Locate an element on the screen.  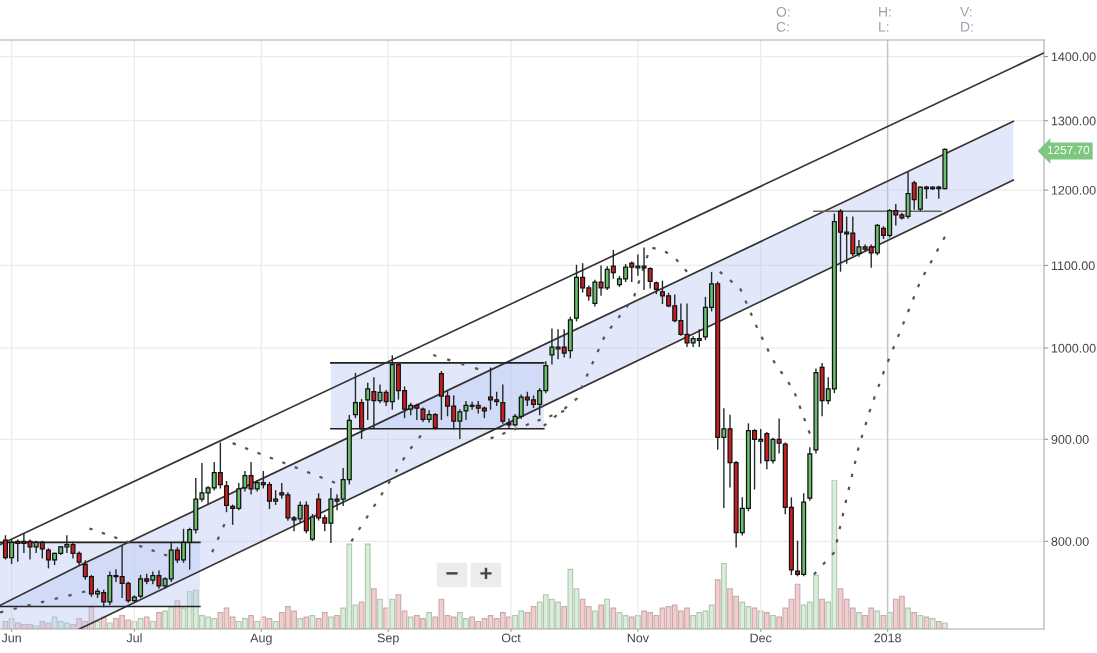
x-tick-label: Jun is located at coordinates (11, 638).